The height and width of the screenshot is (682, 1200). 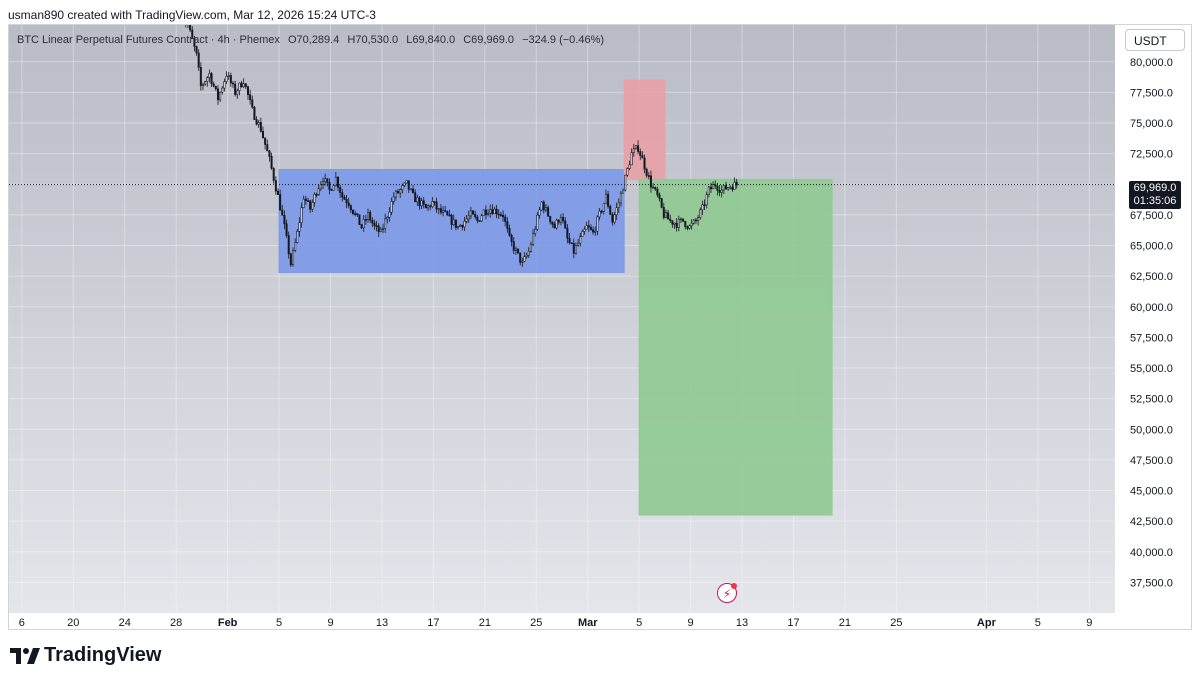 I want to click on price-tick-label: 67,500.0, so click(x=1151, y=216).